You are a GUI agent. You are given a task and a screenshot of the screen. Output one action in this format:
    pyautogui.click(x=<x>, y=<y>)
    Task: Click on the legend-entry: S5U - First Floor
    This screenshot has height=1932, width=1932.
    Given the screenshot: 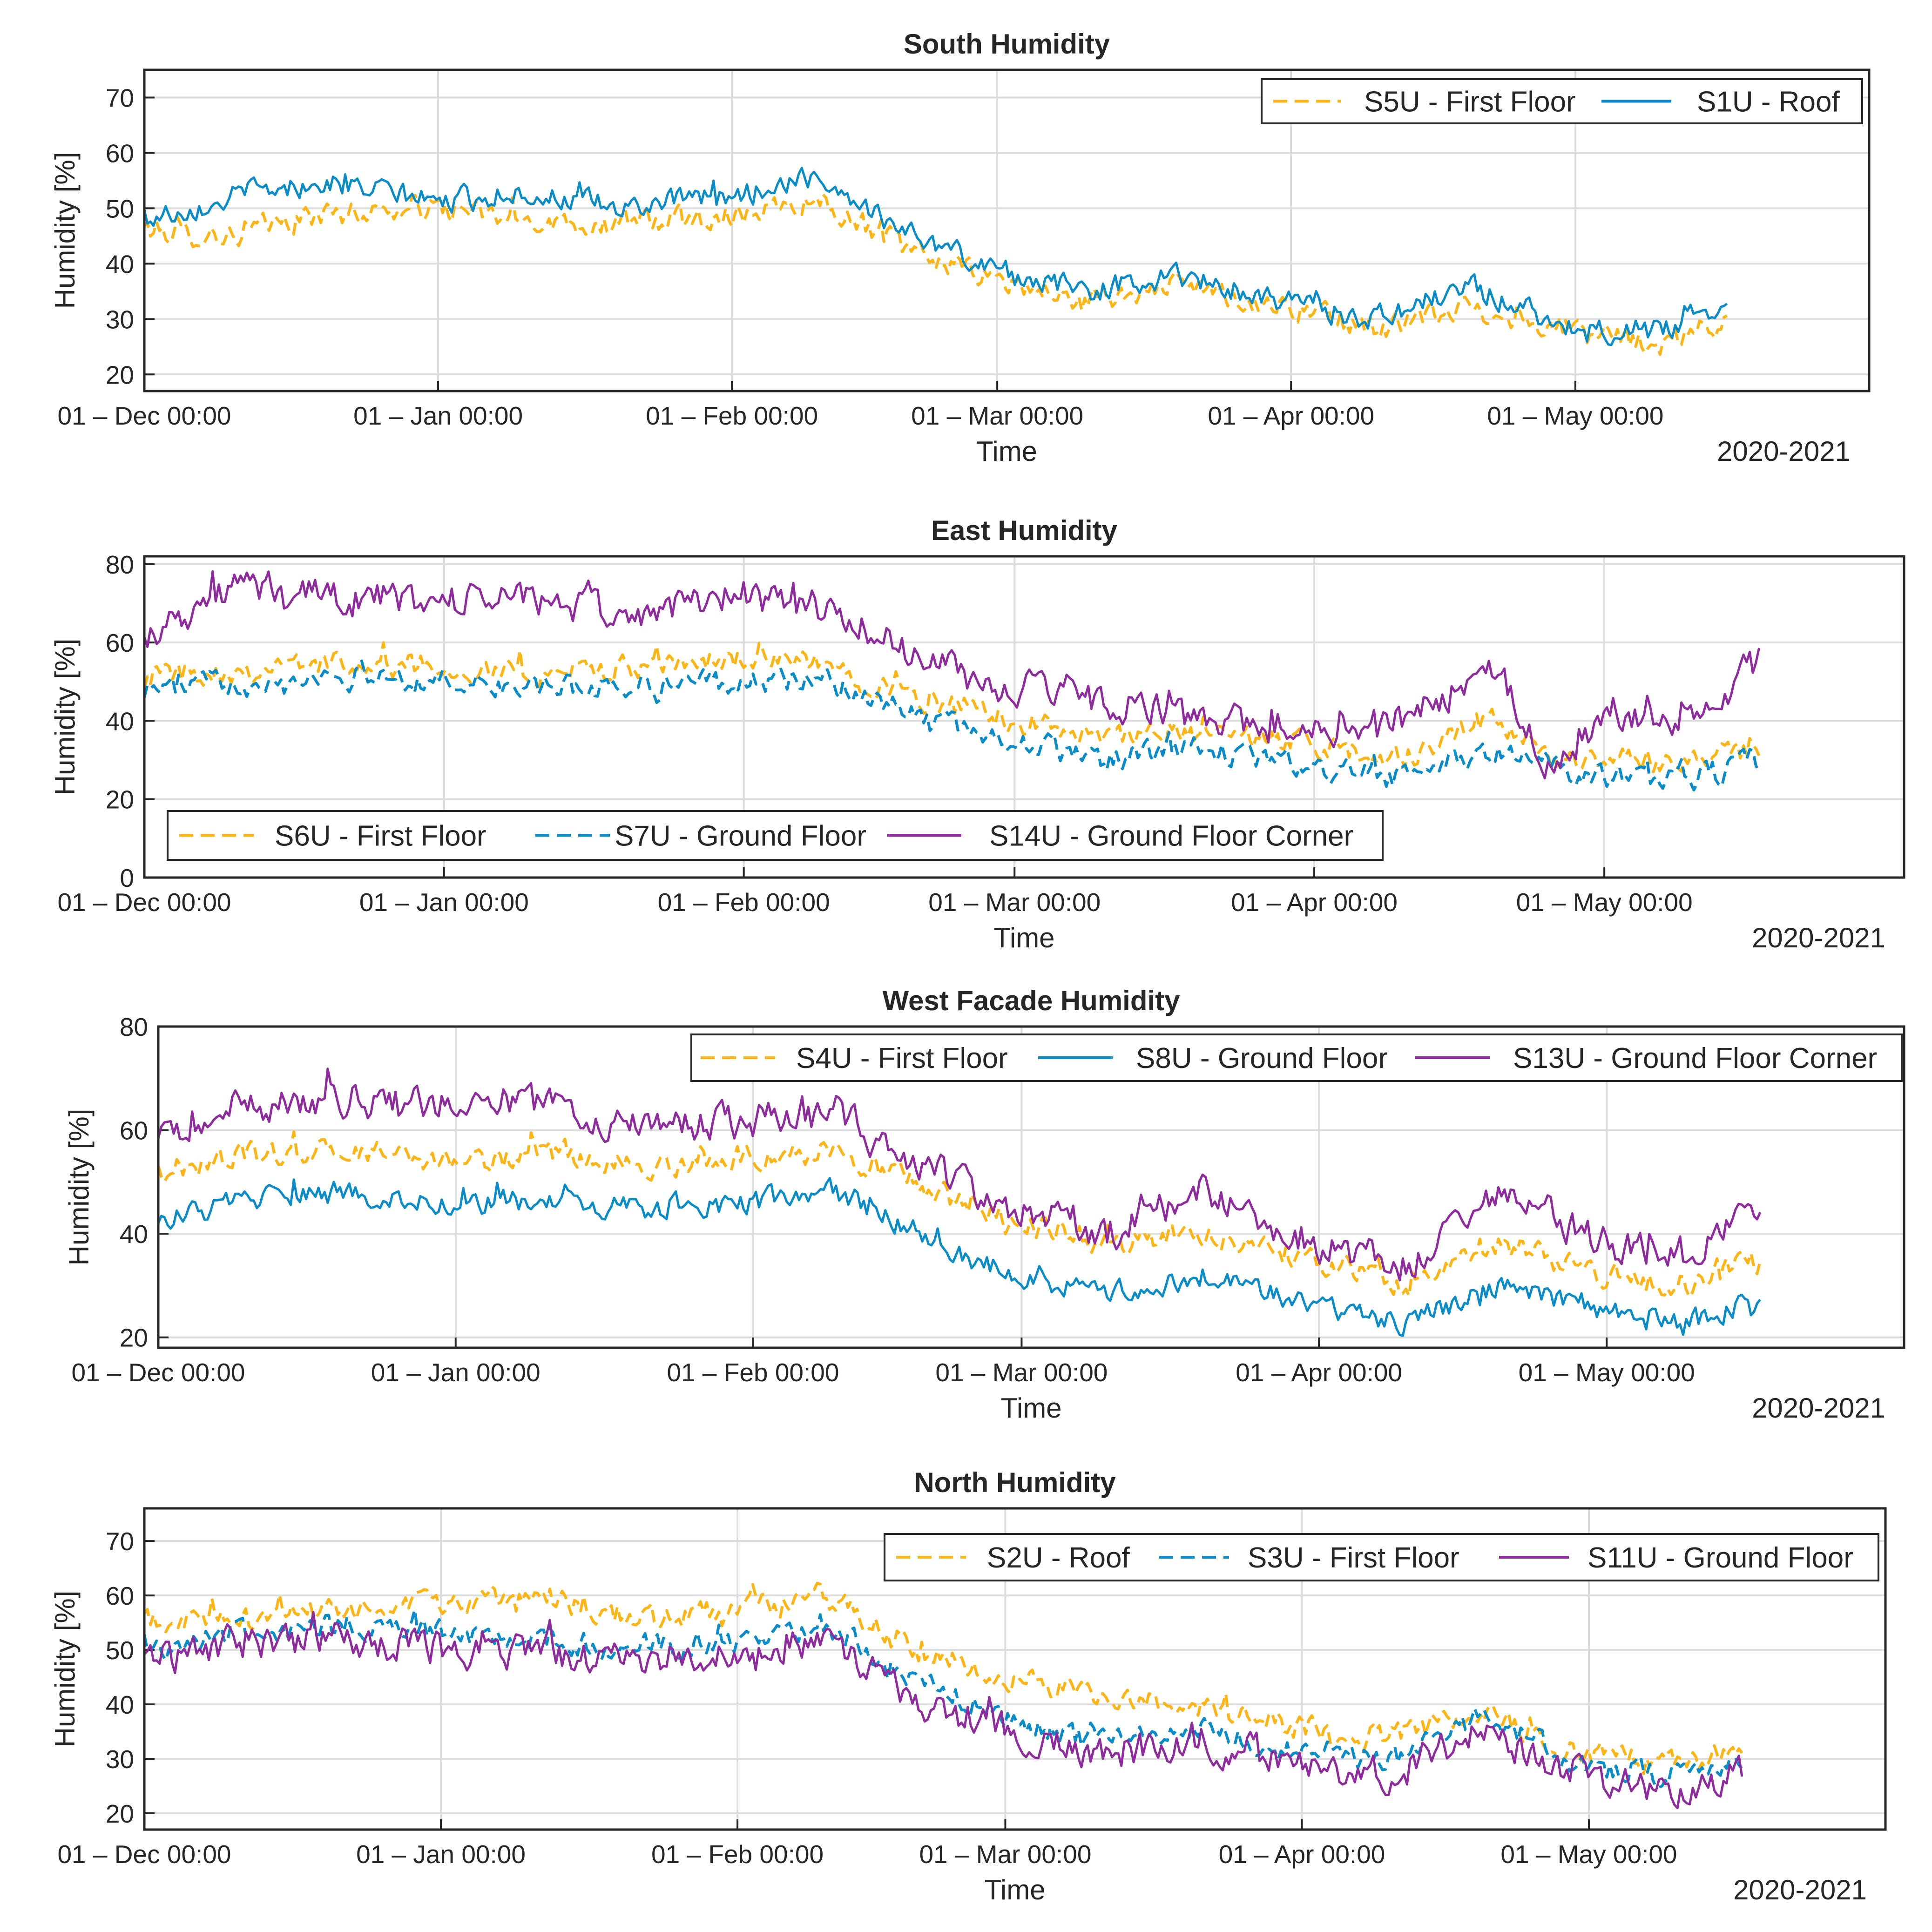 What is the action you would take?
    pyautogui.click(x=1470, y=102)
    